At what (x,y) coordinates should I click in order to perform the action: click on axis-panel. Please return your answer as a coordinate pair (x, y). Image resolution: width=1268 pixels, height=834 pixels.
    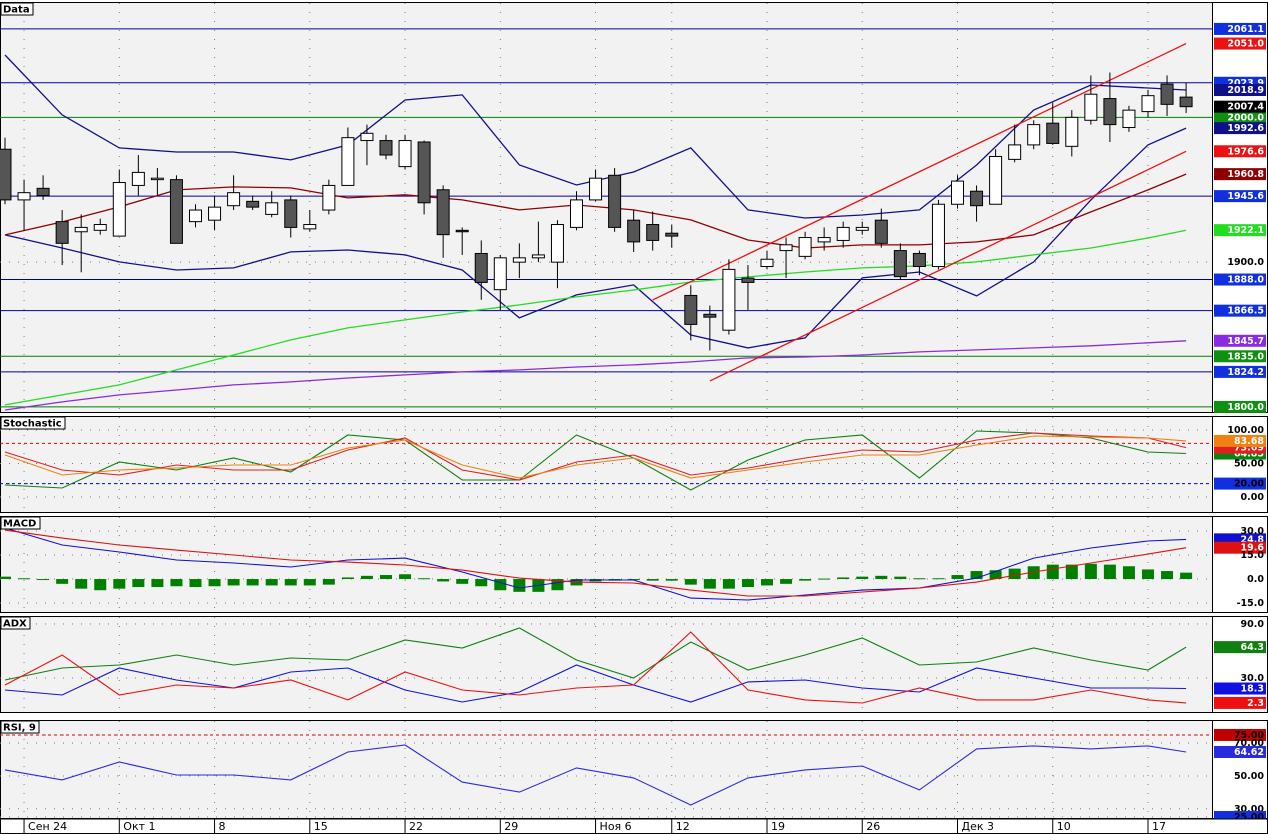
    Looking at the image, I should click on (1240, 664).